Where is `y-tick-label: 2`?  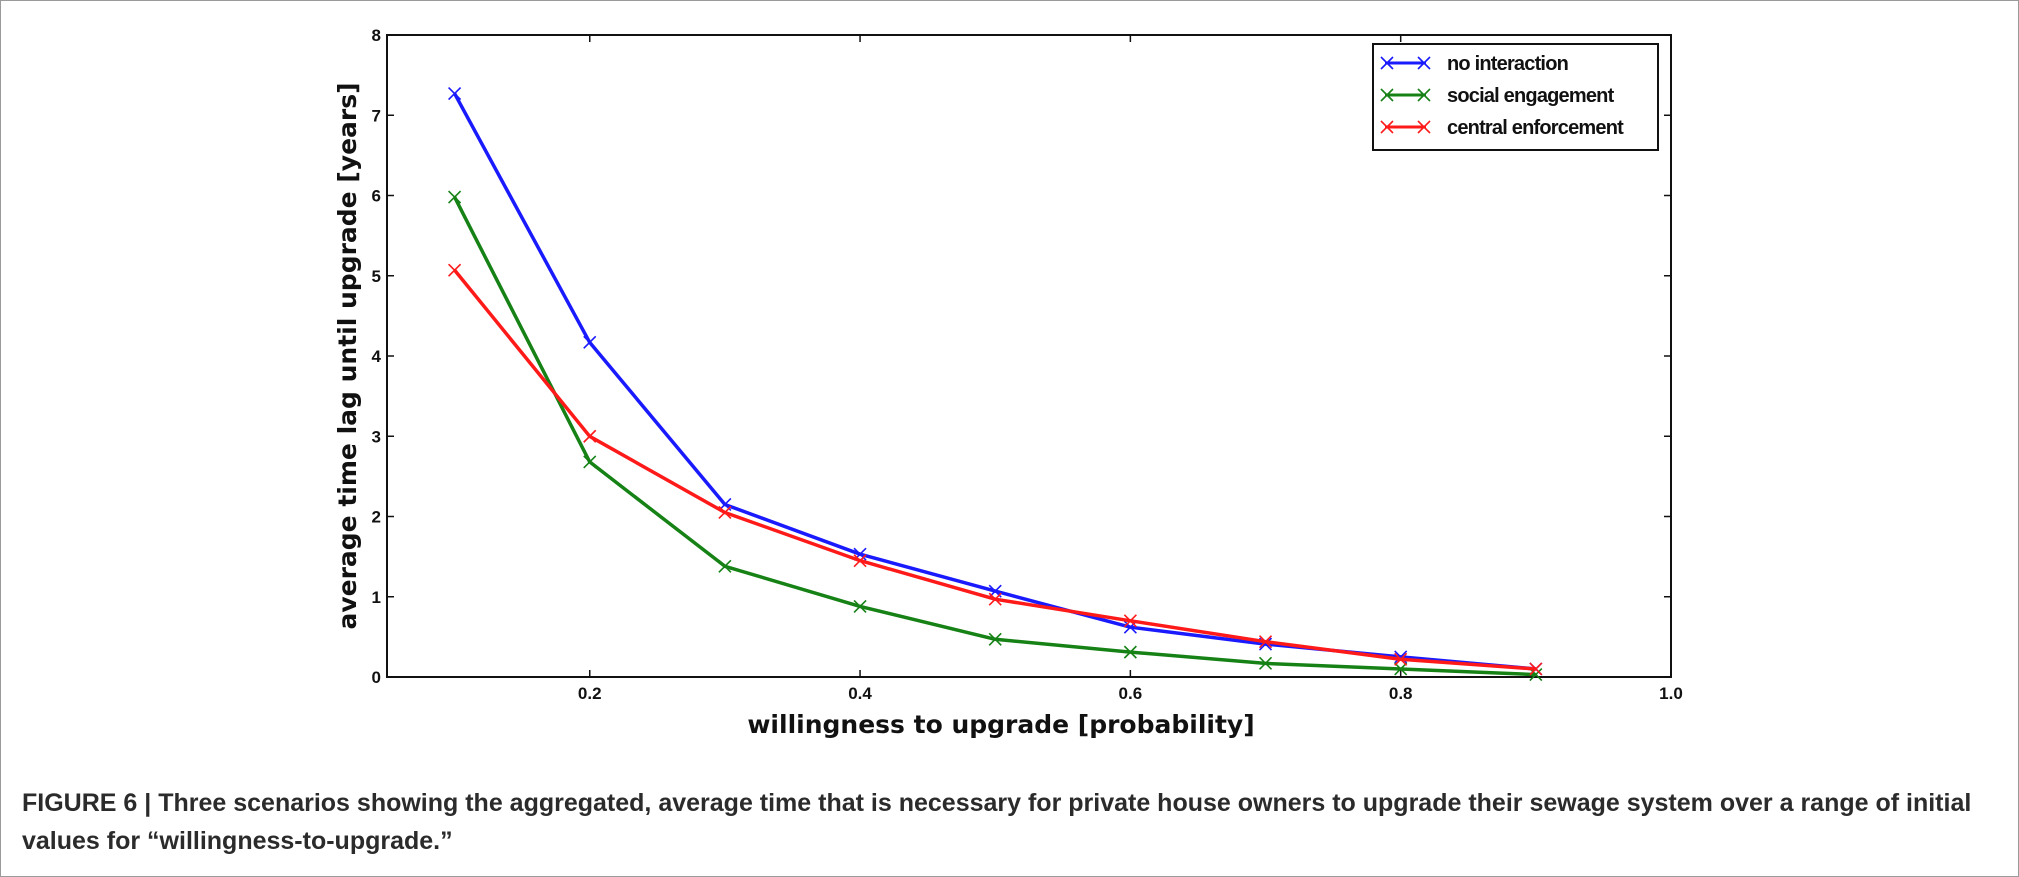 y-tick-label: 2 is located at coordinates (376, 517).